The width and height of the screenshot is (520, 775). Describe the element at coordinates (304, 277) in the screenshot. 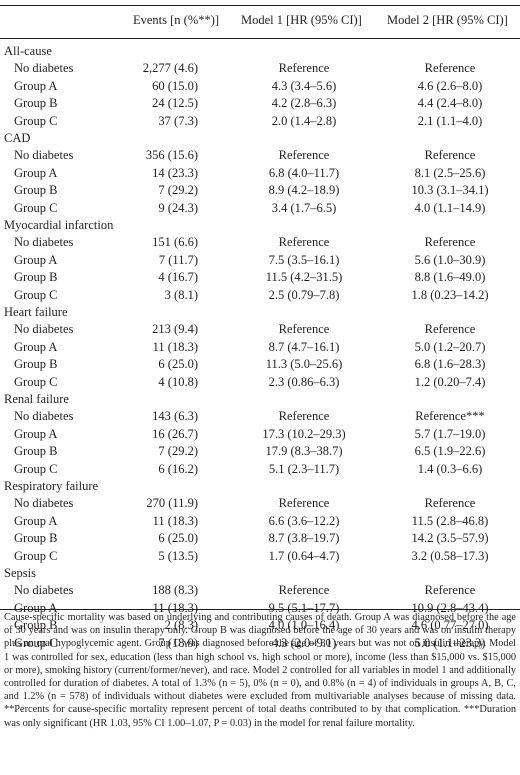

I see `model1-cell: 11.5 (4.2–31.5)` at that location.